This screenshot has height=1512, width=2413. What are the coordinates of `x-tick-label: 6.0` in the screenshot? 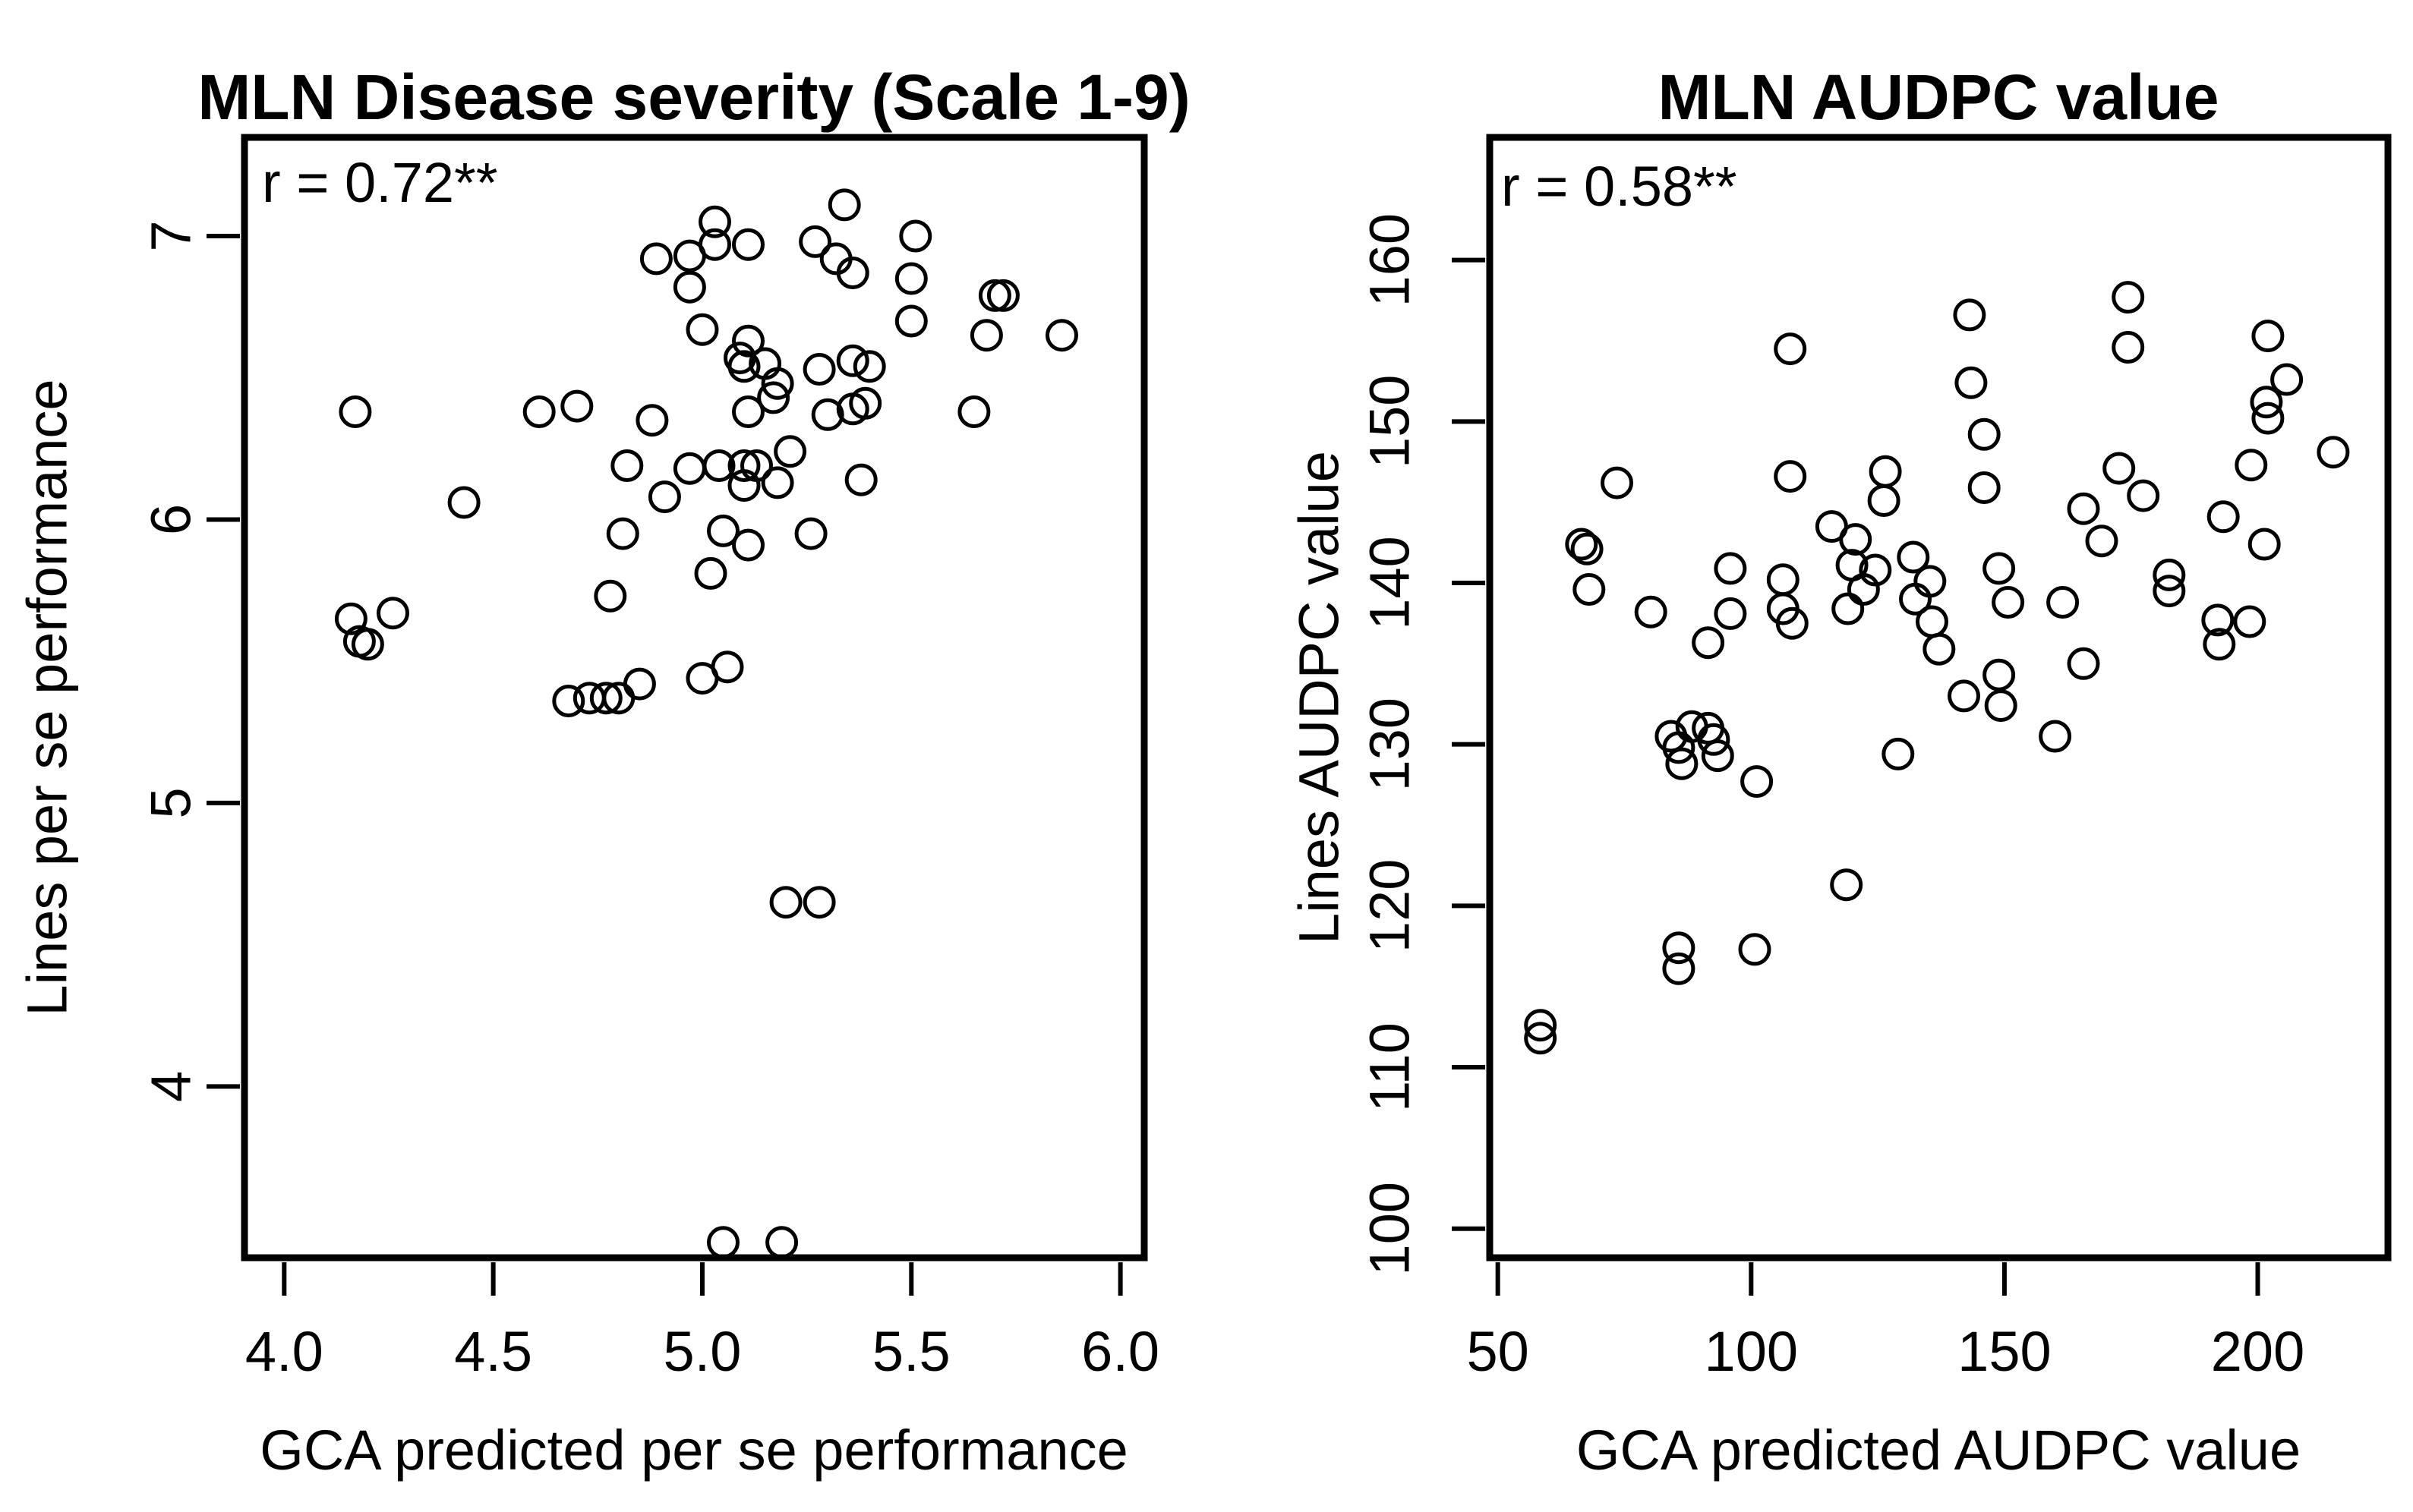 It's located at (1120, 1351).